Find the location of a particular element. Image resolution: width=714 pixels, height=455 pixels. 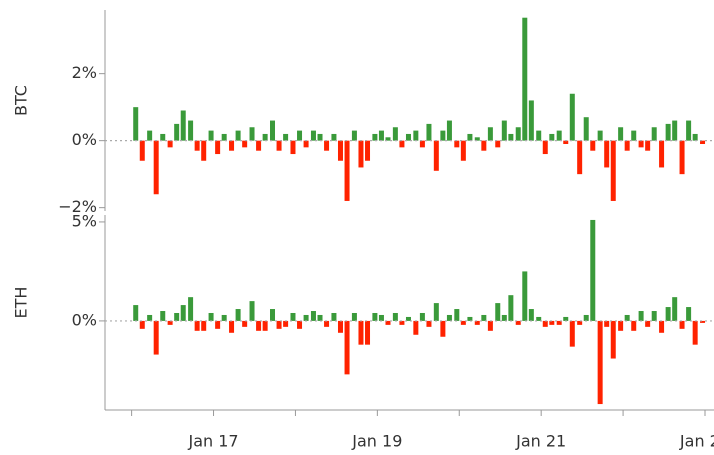

y-tick-label: 2% is located at coordinates (84, 72).